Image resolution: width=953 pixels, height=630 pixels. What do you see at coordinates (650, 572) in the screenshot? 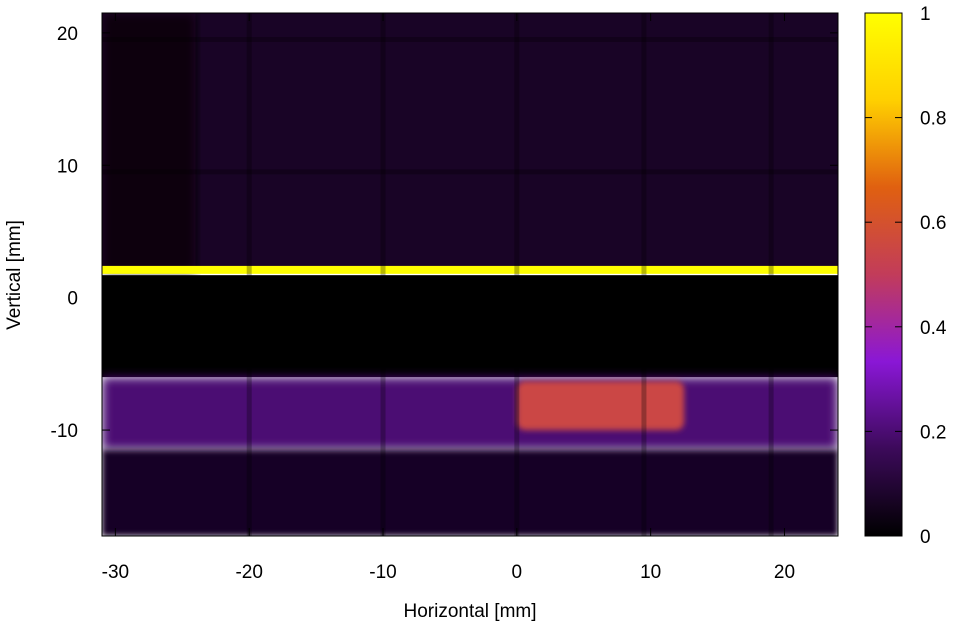
I see `x-tick-label: 10` at bounding box center [650, 572].